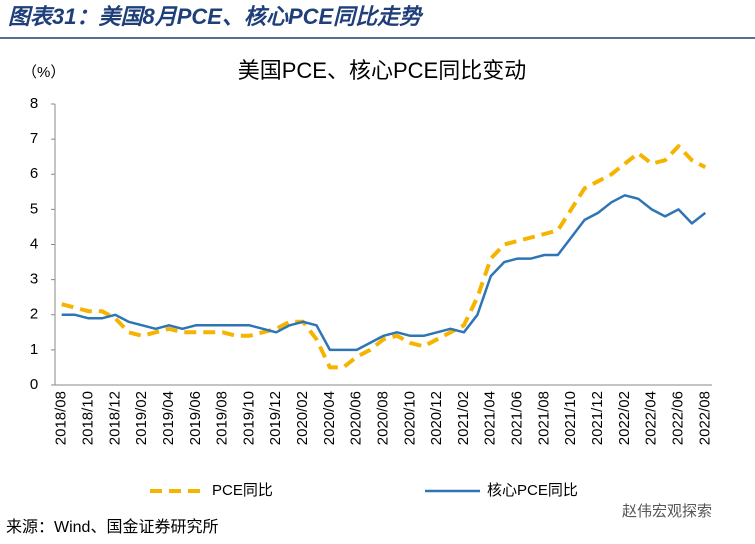 The height and width of the screenshot is (544, 755). I want to click on x-tick-label: 2021/04, so click(490, 418).